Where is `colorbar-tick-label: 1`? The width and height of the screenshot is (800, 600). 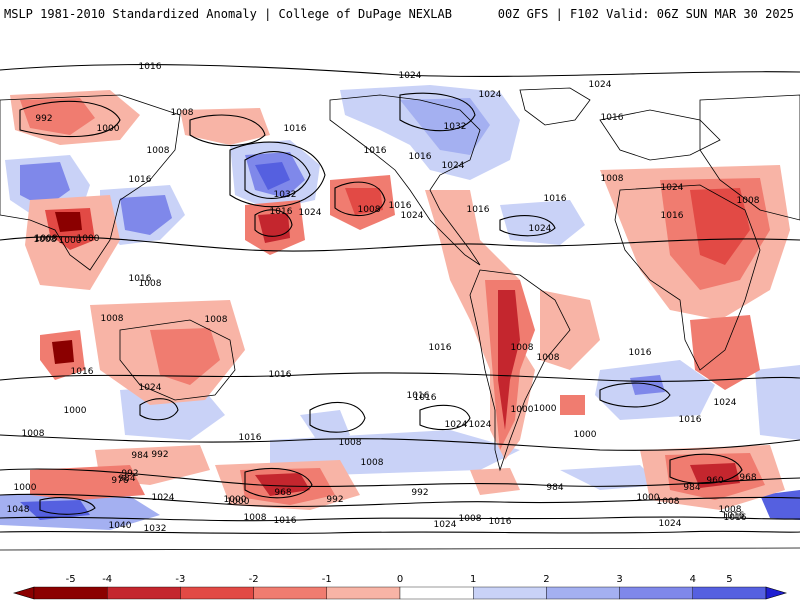 colorbar-tick-label: 1 is located at coordinates (473, 579).